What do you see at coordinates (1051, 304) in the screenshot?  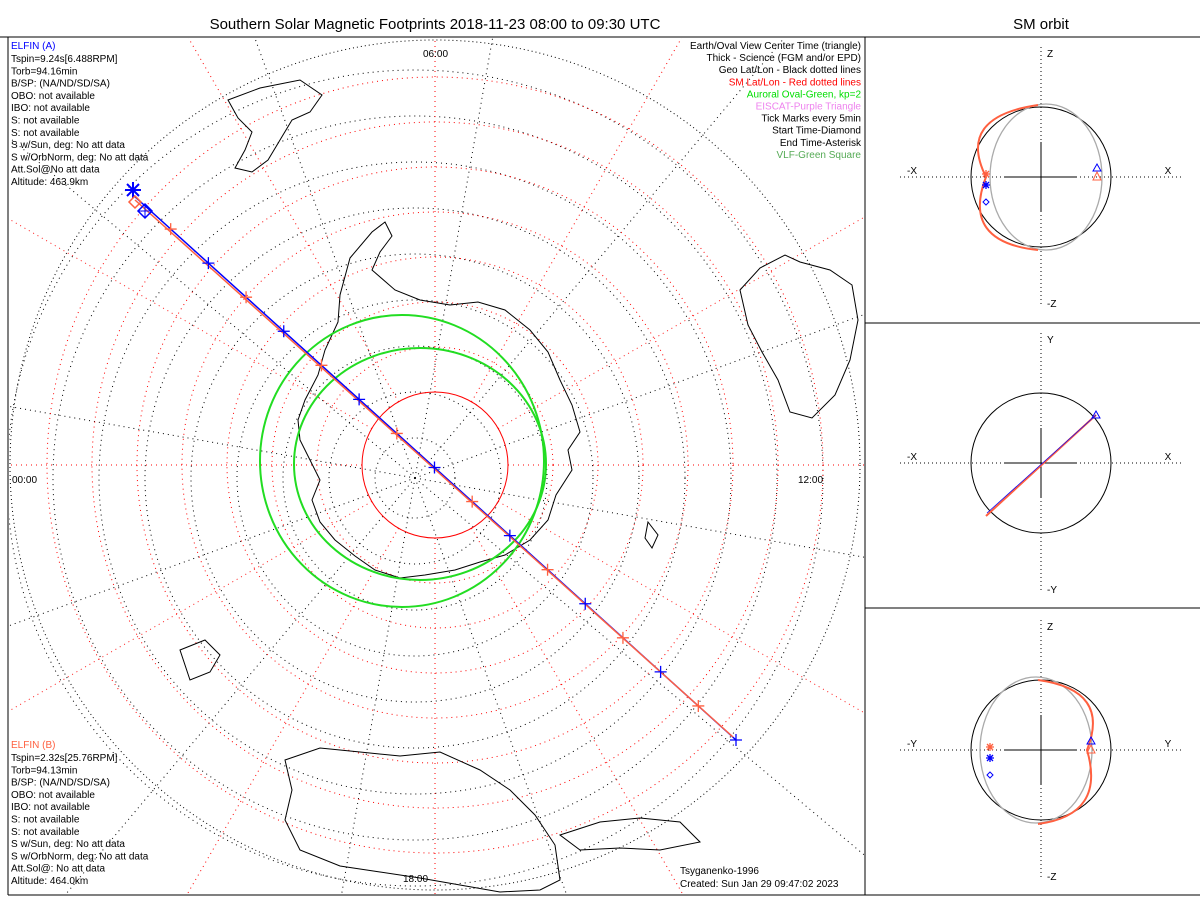 I see `axis-label-bottom: -Z` at bounding box center [1051, 304].